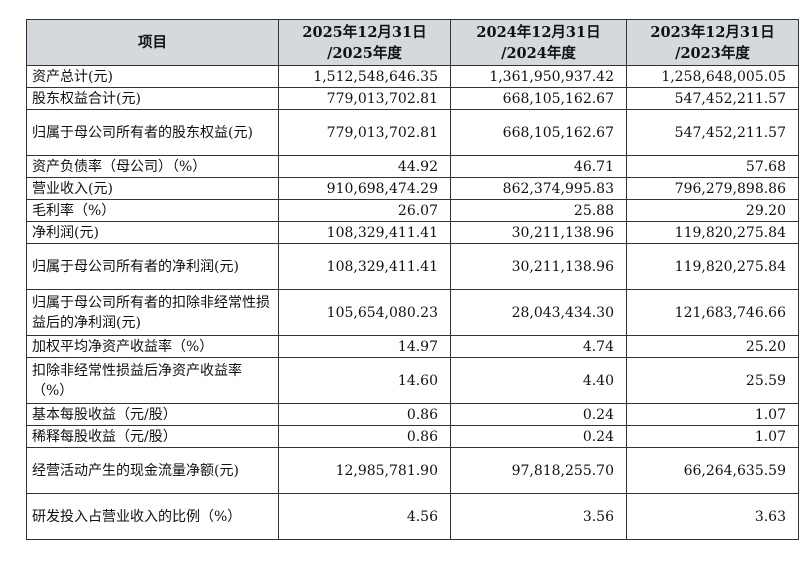 This screenshot has height=568, width=812. I want to click on row-value: 14.60, so click(364, 380).